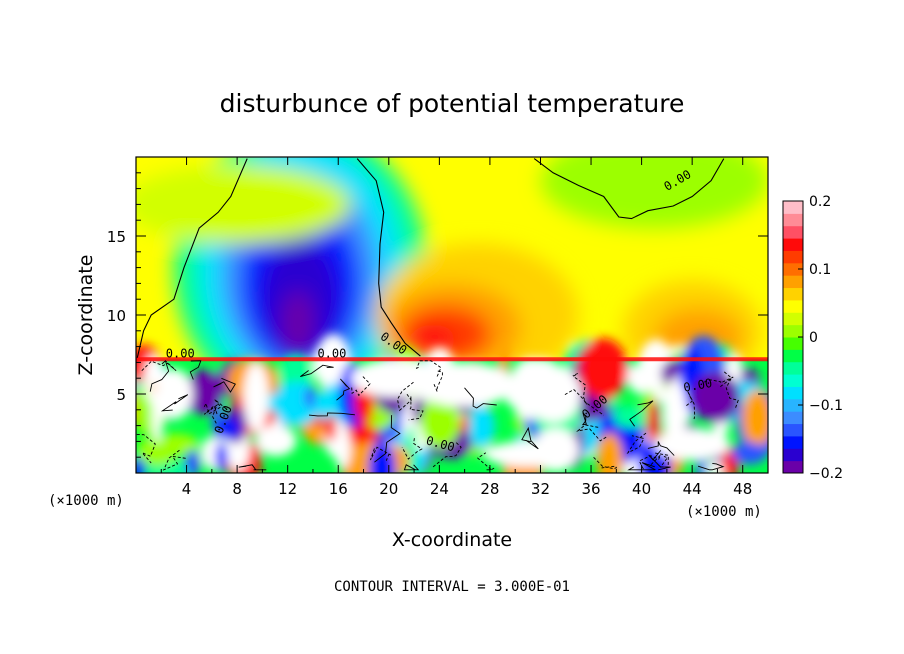 The height and width of the screenshot is (654, 904). Describe the element at coordinates (86, 501) in the screenshot. I see `x-unit-left: (×1000 m)` at that location.